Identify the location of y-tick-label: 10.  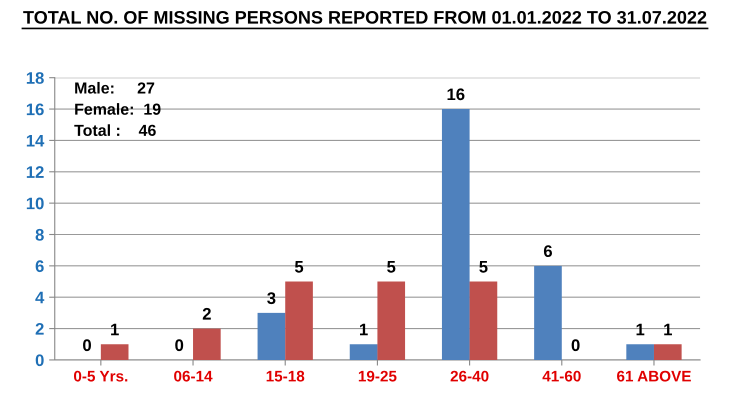
(35, 204).